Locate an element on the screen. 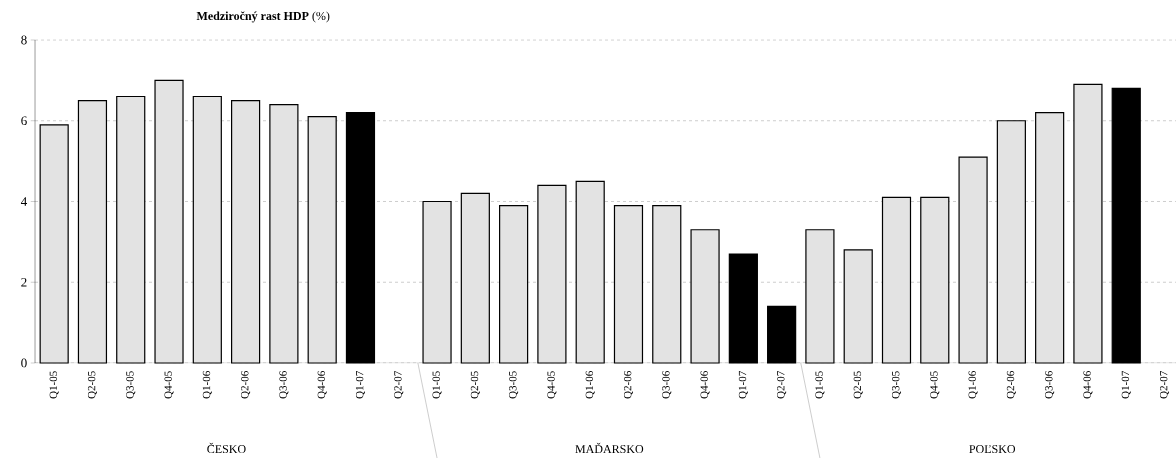 This screenshot has width=1176, height=458. y-tick-label: 2 is located at coordinates (24, 282).